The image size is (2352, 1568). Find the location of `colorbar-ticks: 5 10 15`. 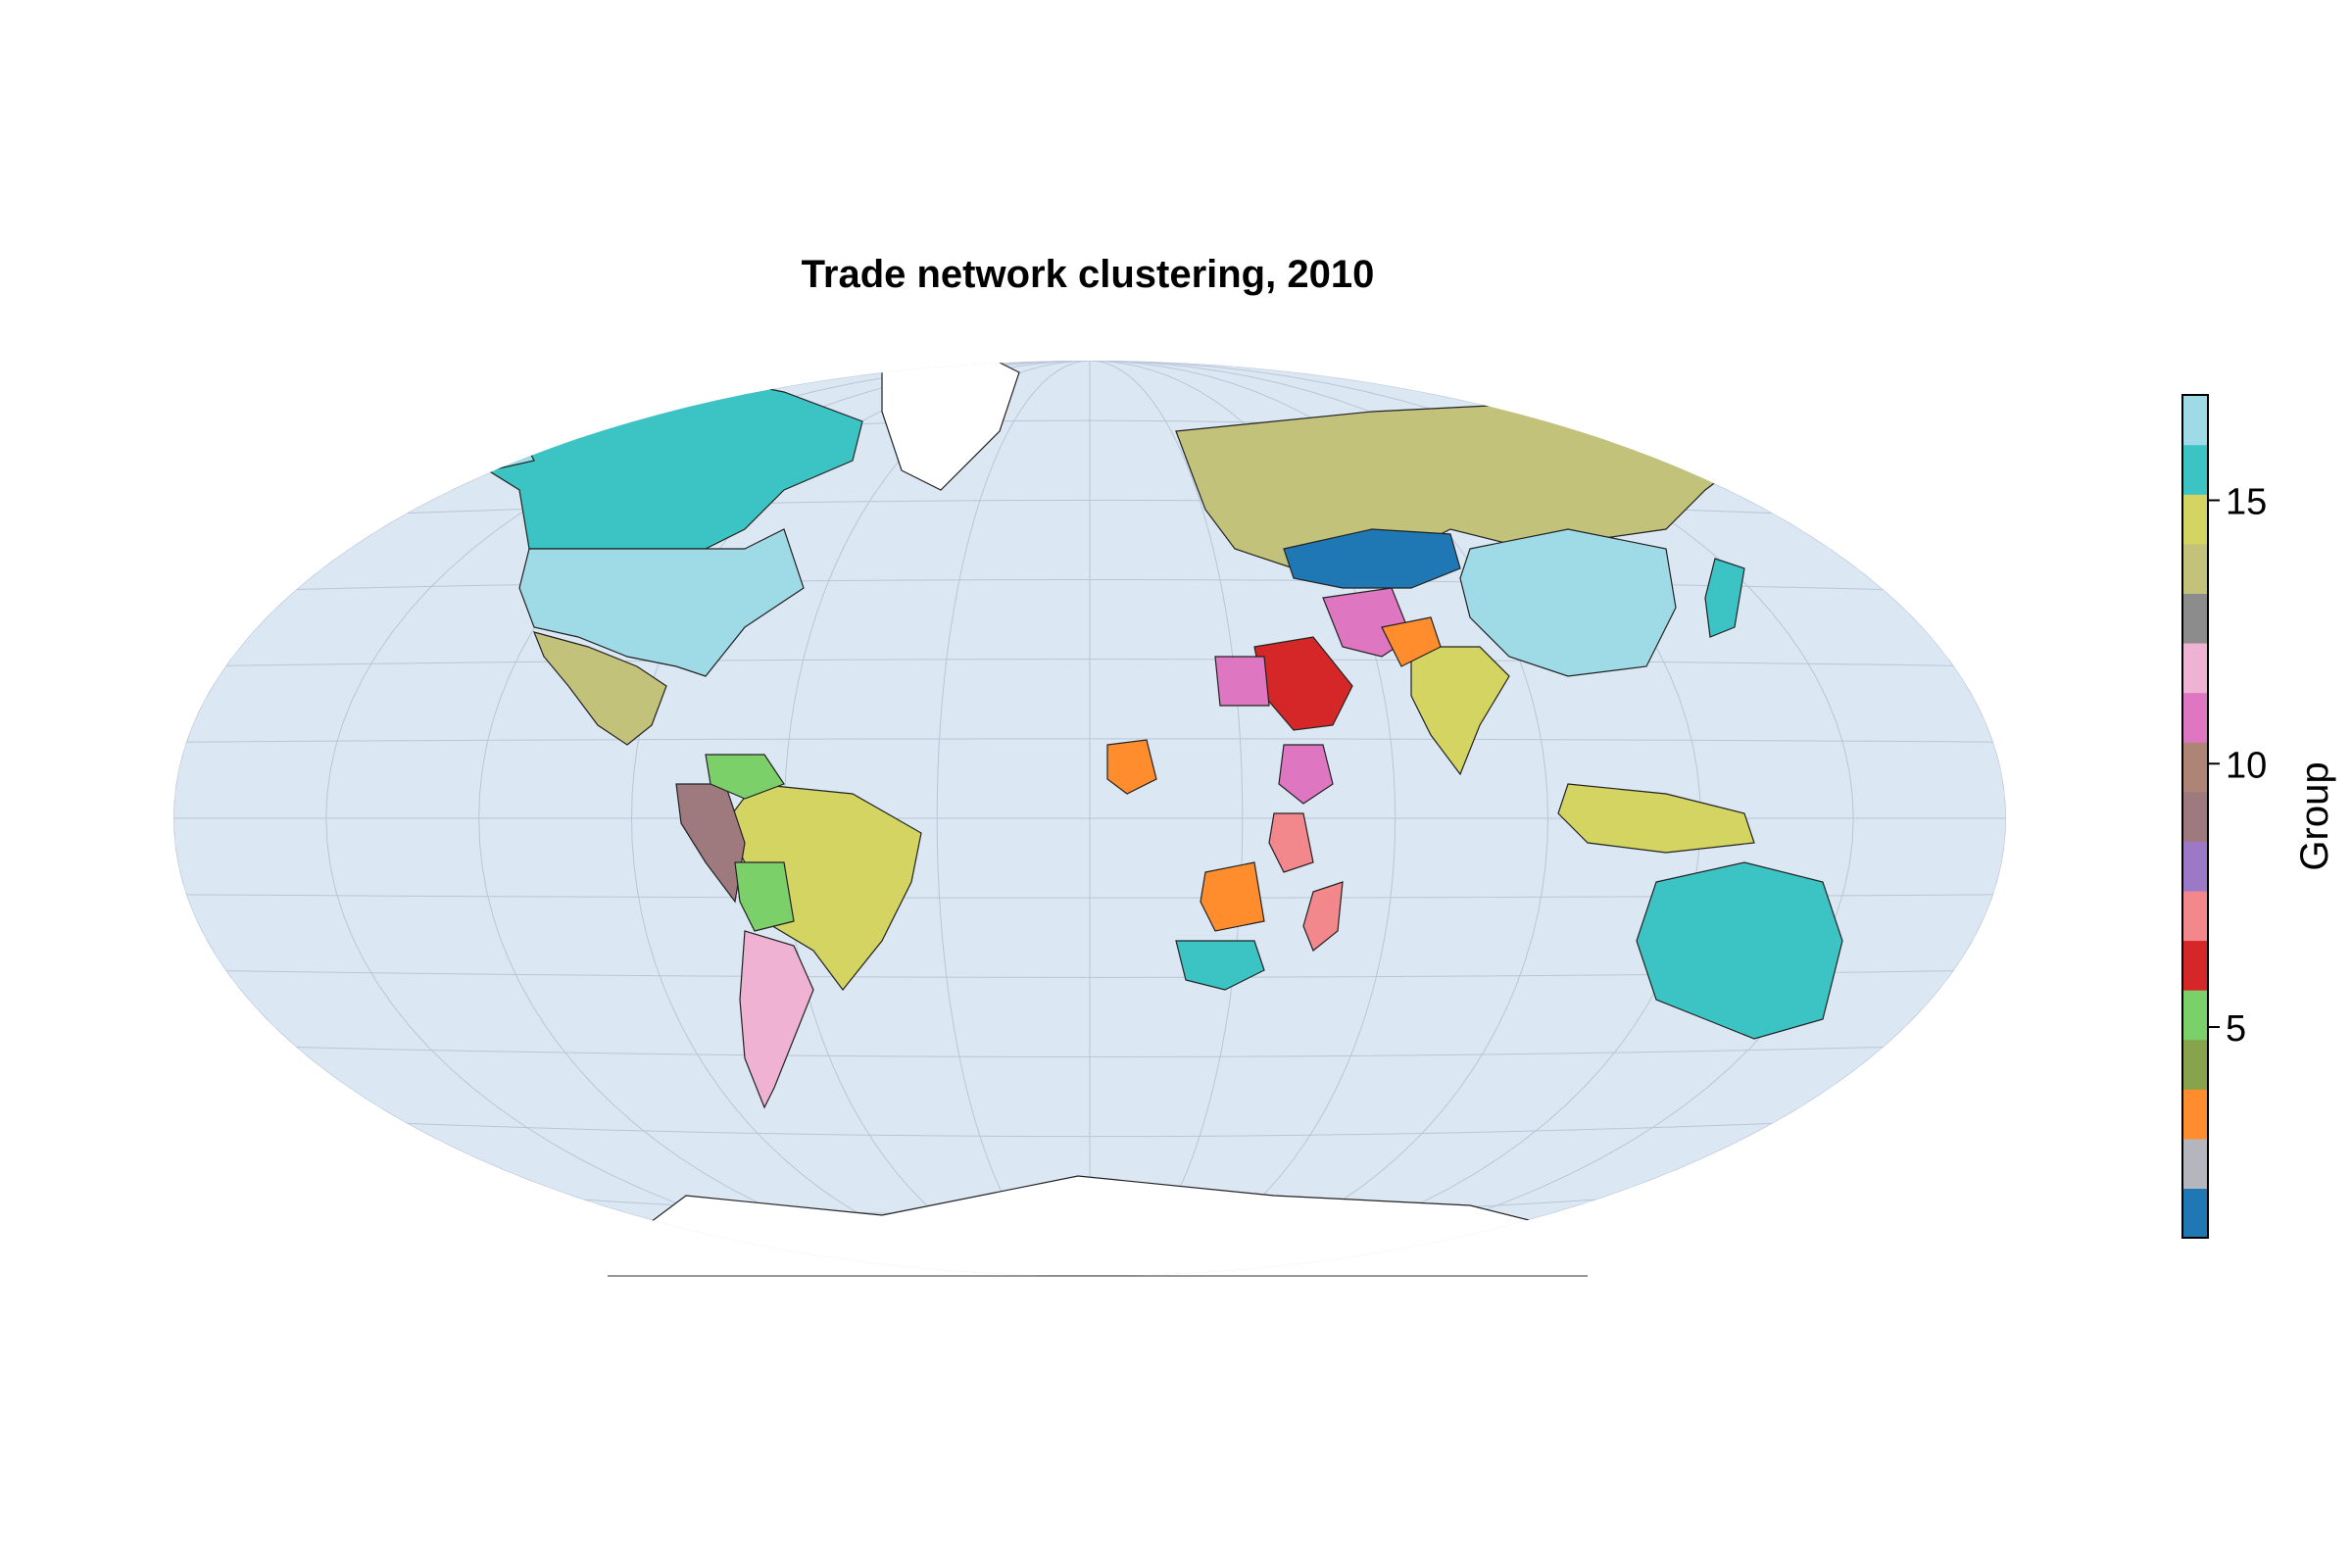

colorbar-ticks: 5 10 15 is located at coordinates (2237, 766).